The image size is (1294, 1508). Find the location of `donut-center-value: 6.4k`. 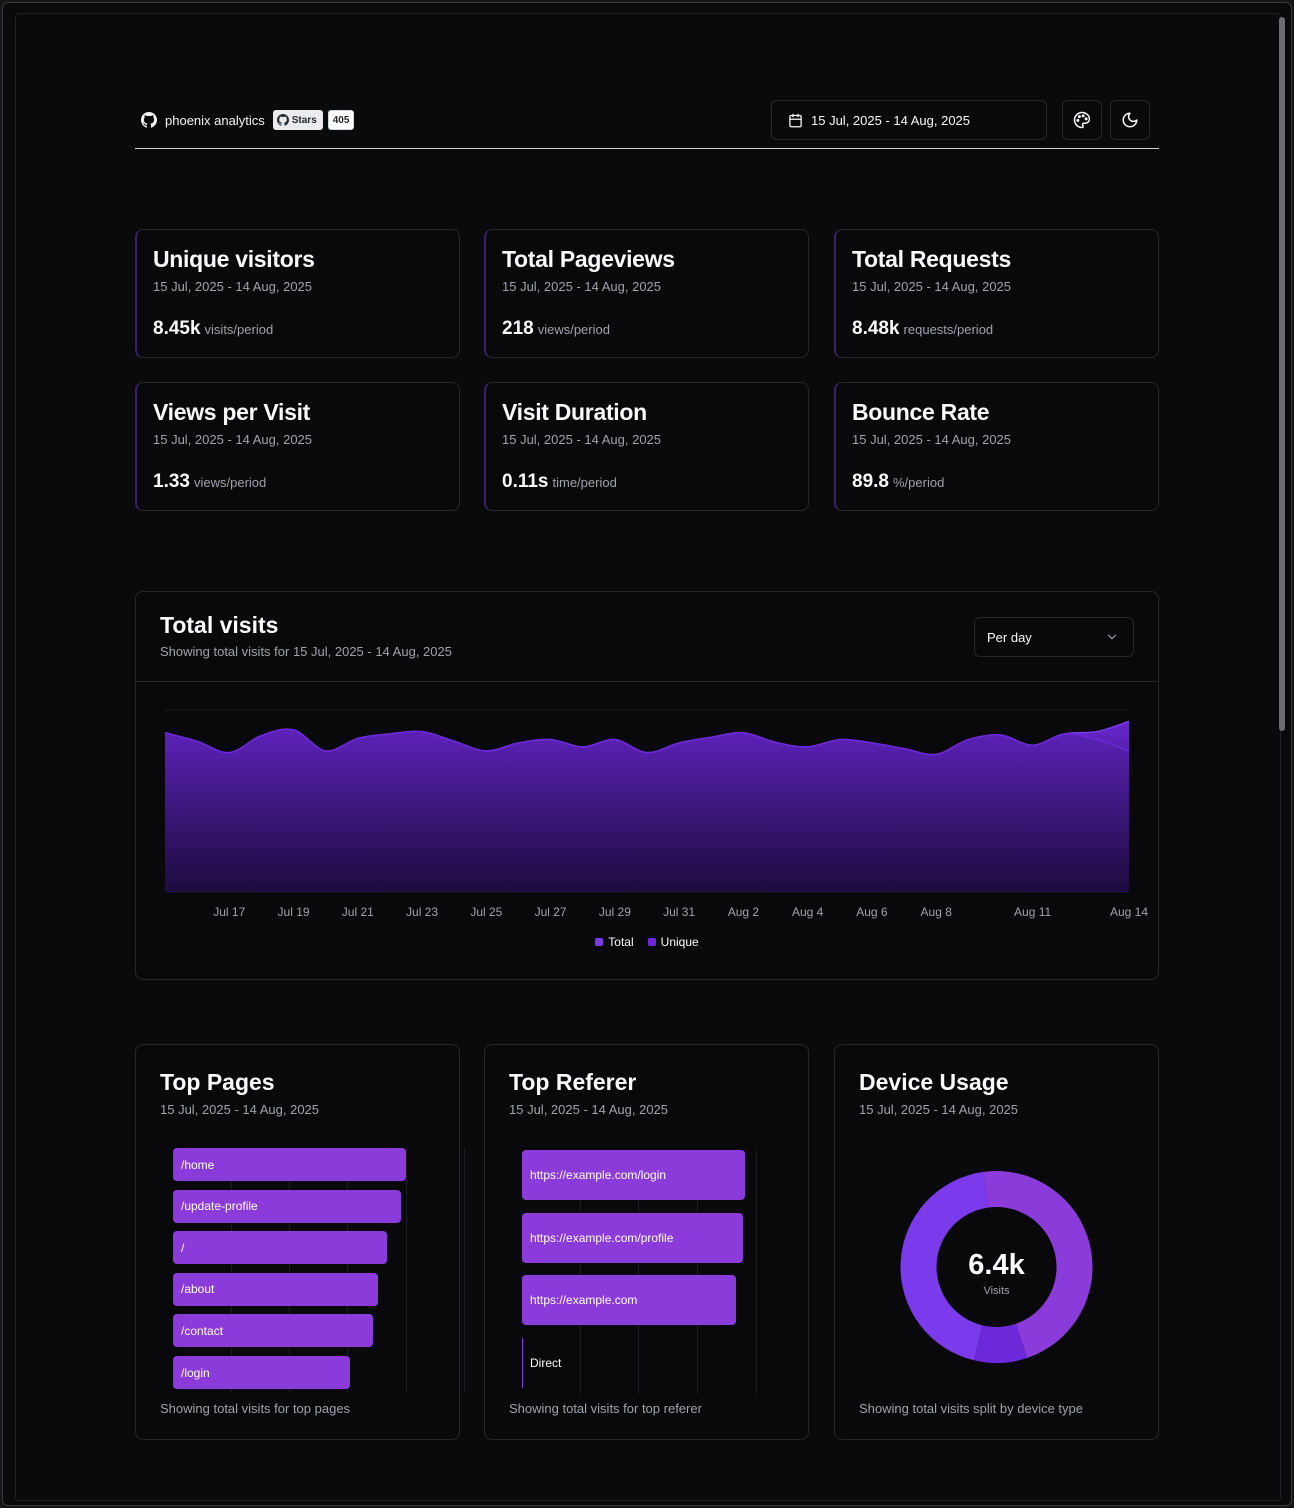

donut-center-value: 6.4k is located at coordinates (996, 1265).